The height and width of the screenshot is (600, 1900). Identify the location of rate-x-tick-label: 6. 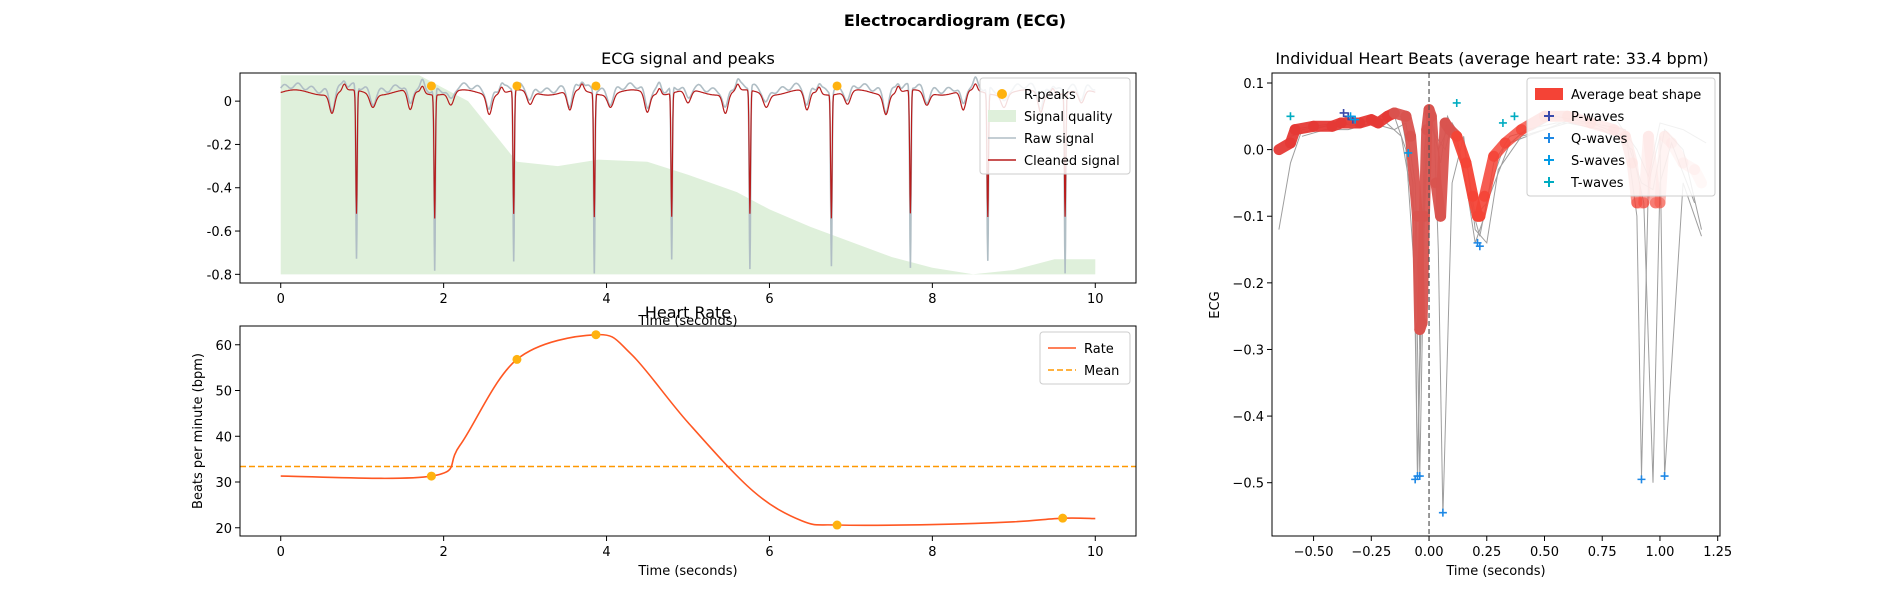
(769, 552).